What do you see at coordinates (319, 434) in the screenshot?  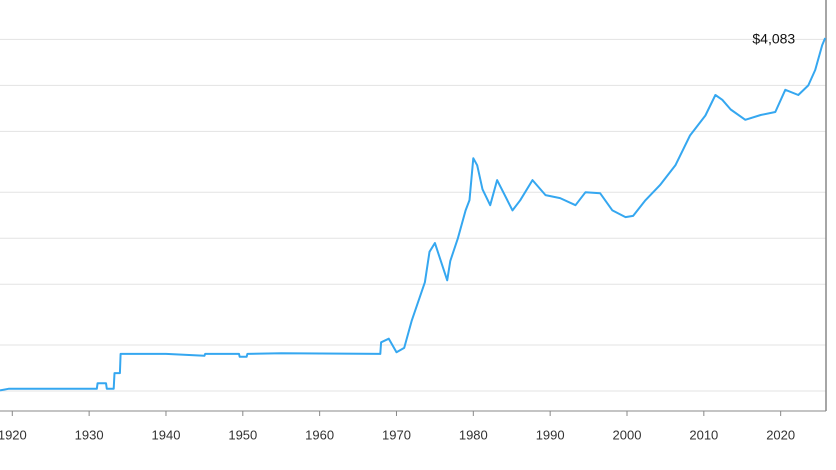 I see `x-tick-label: 1960` at bounding box center [319, 434].